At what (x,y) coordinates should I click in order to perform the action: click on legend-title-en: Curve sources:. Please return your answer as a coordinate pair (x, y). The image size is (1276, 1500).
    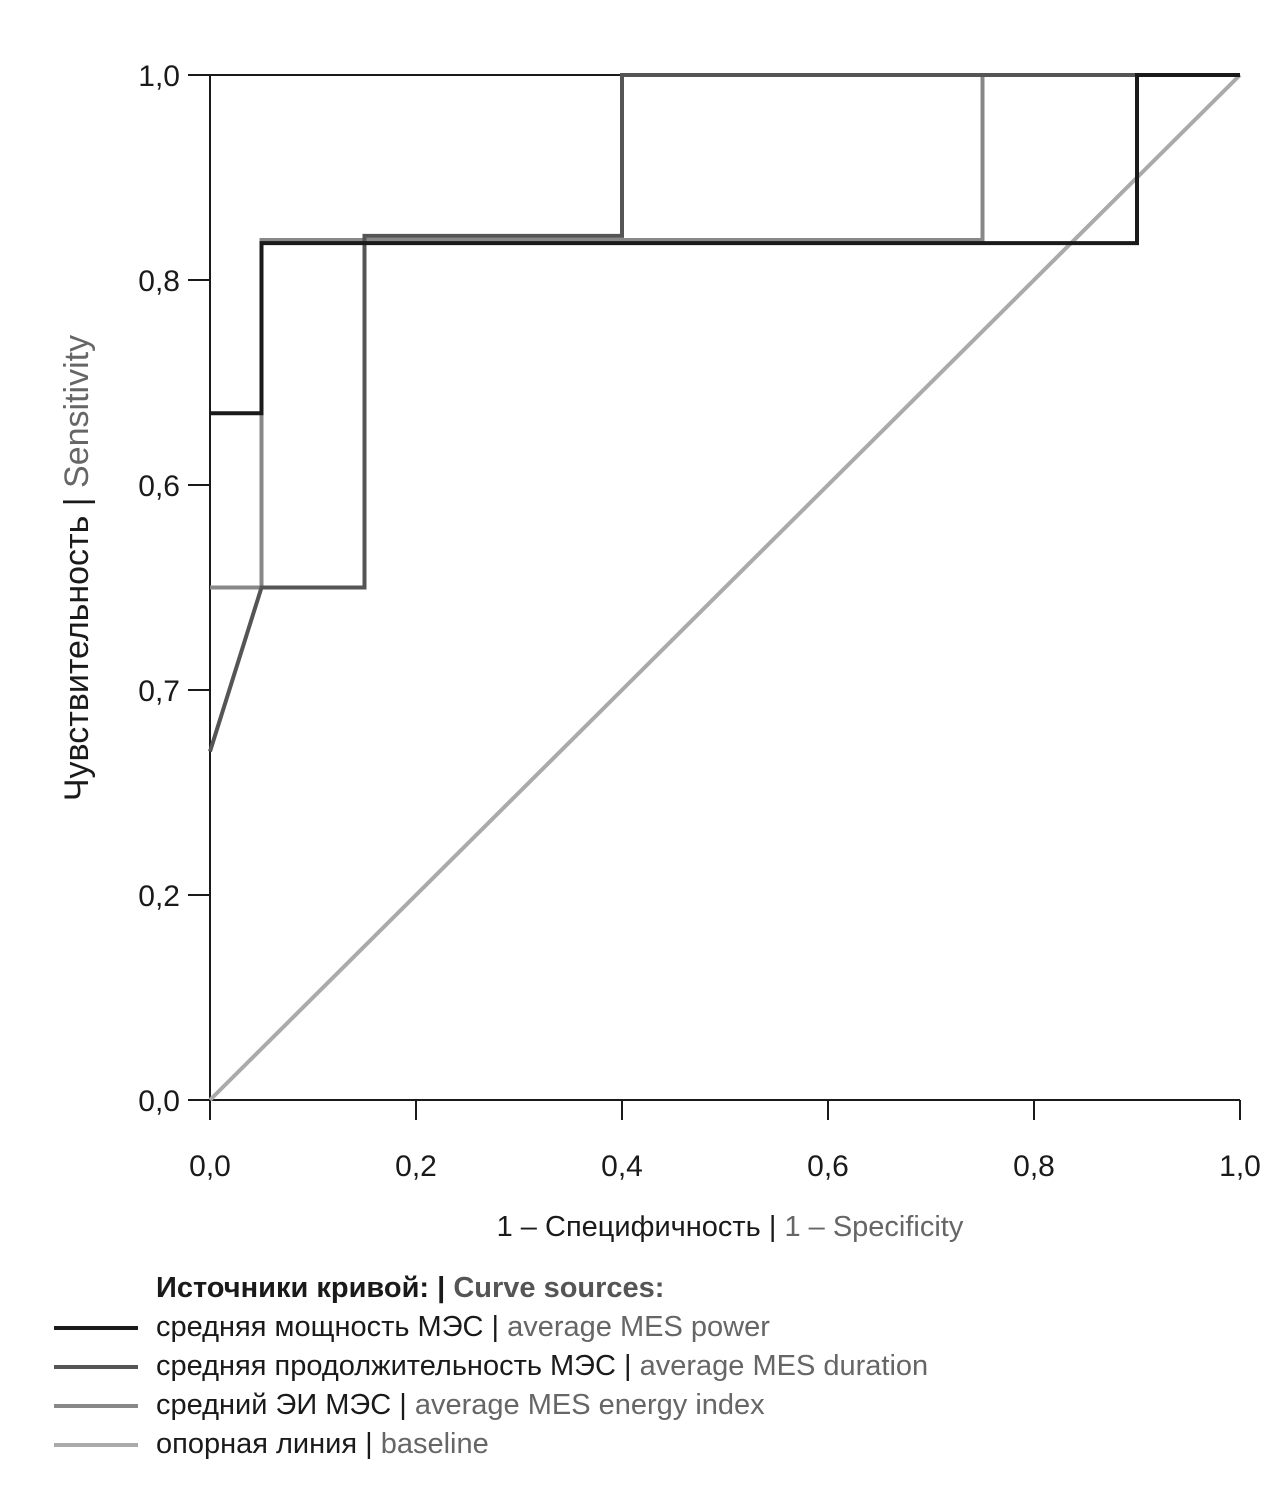
    Looking at the image, I should click on (559, 1288).